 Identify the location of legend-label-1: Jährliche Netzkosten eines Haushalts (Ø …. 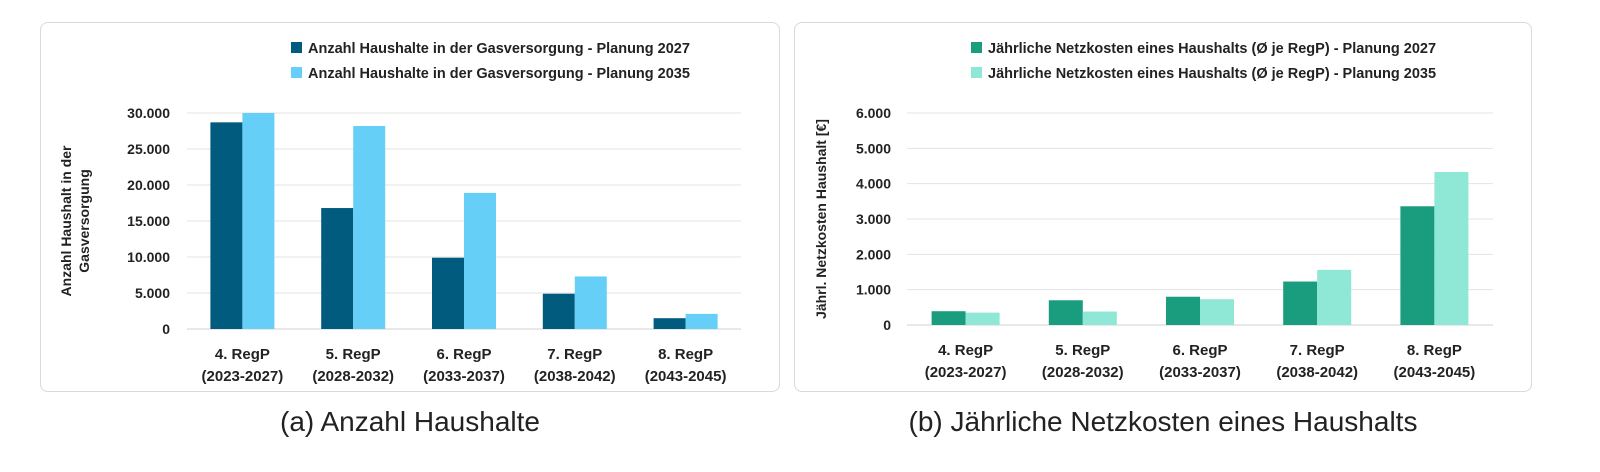
(1212, 49).